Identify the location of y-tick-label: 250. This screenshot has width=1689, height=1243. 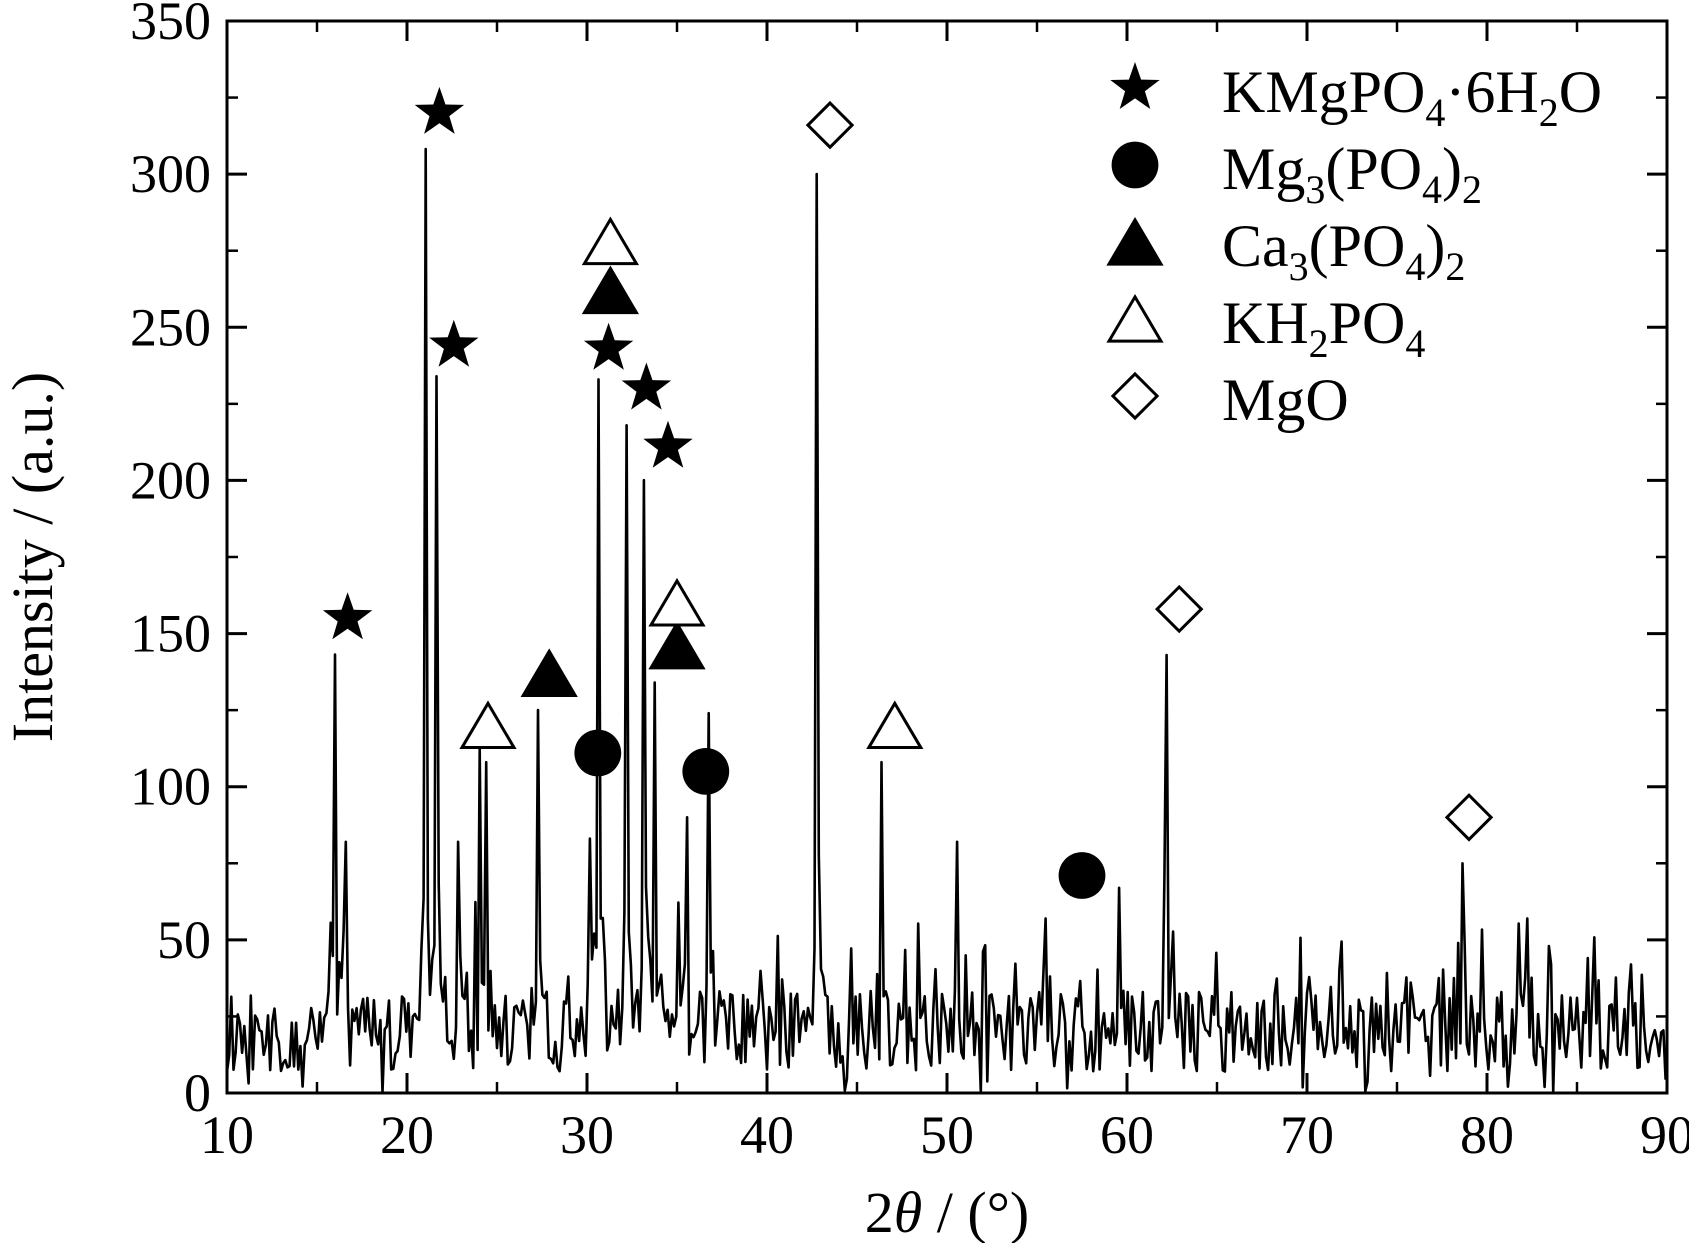
(170, 327).